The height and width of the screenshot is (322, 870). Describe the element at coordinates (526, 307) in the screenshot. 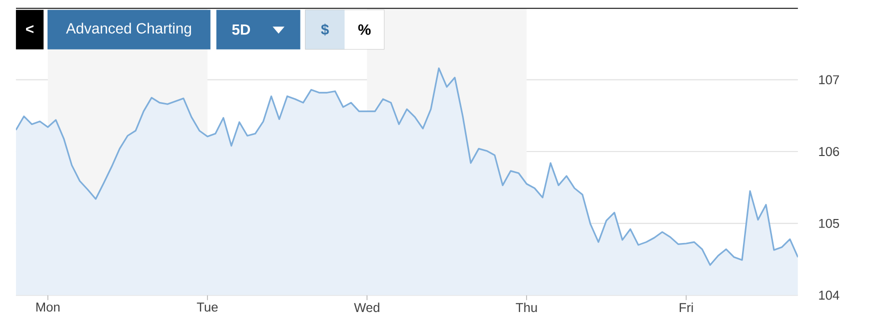

I see `x-tick-label: Thu` at that location.